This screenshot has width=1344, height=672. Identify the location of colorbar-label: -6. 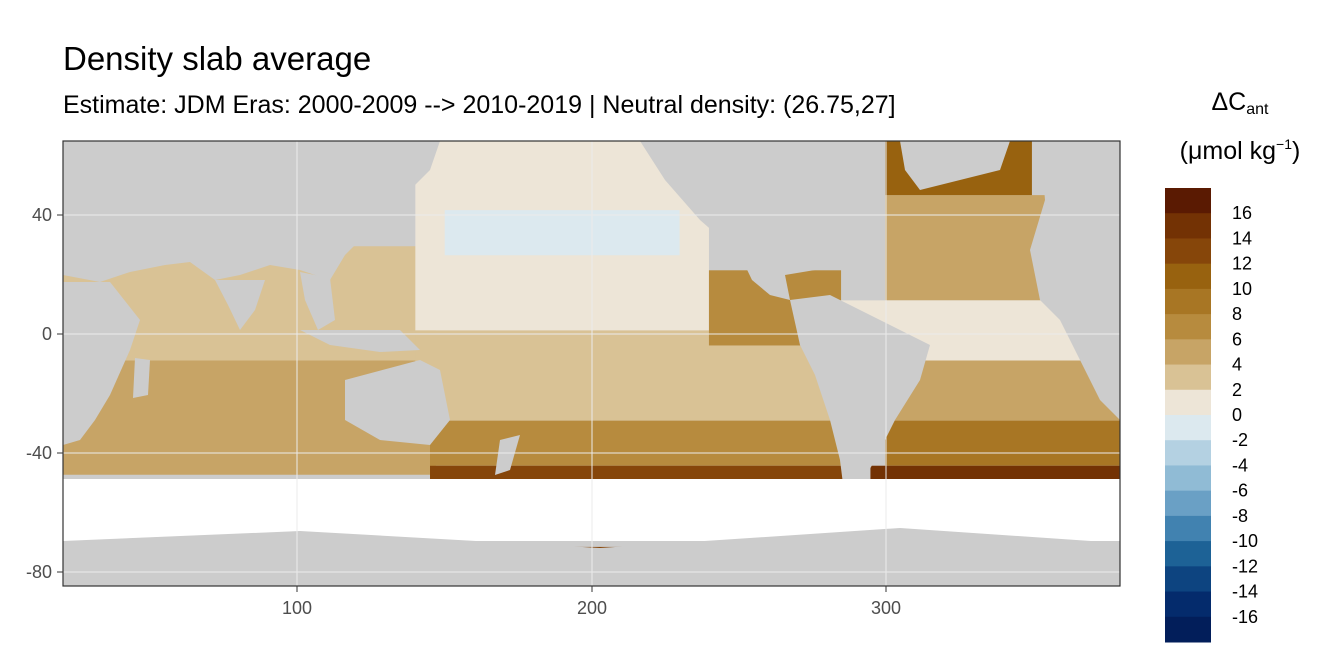
(1240, 491).